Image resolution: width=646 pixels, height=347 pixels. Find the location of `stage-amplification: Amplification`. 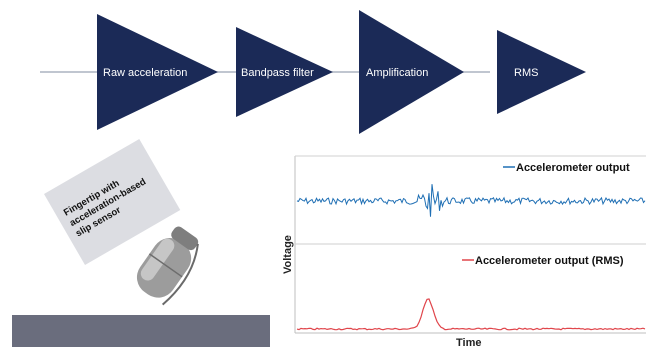

stage-amplification: Amplification is located at coordinates (411, 72).